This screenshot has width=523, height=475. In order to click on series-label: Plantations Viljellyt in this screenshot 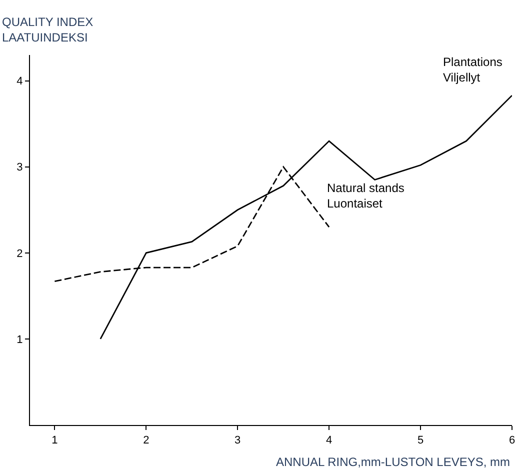, I will do `click(472, 70)`.